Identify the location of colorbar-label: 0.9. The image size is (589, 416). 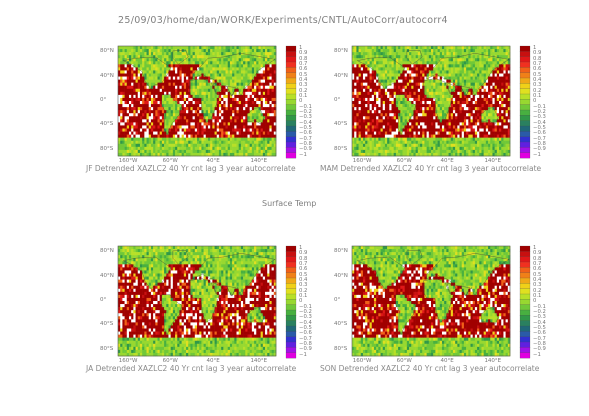
(303, 253).